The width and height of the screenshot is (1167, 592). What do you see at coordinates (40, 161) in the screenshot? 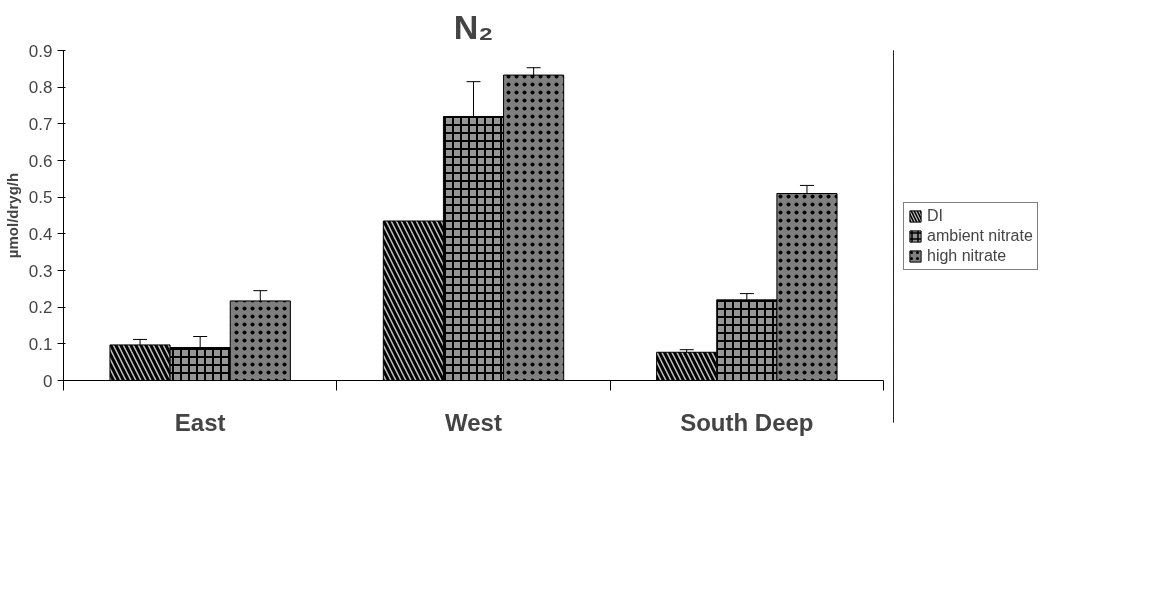
I see `y-tick-label: 0.6` at bounding box center [40, 161].